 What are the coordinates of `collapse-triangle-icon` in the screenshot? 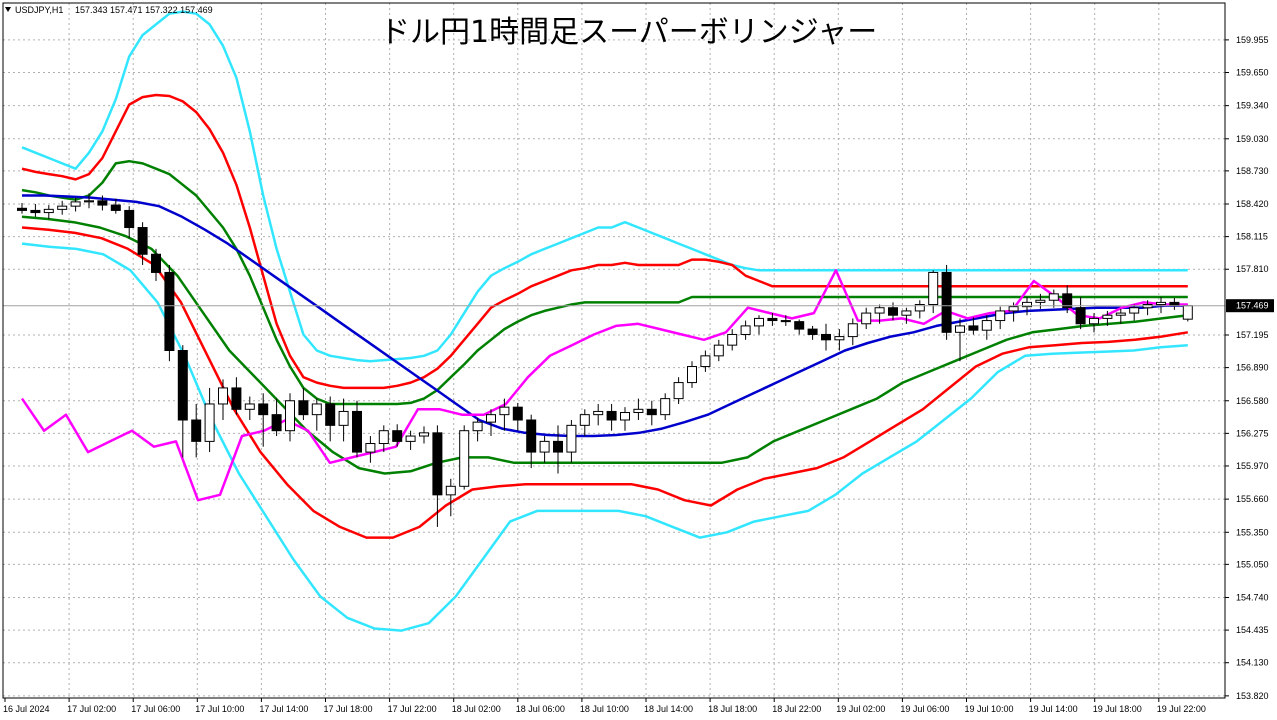 It's located at (8, 9).